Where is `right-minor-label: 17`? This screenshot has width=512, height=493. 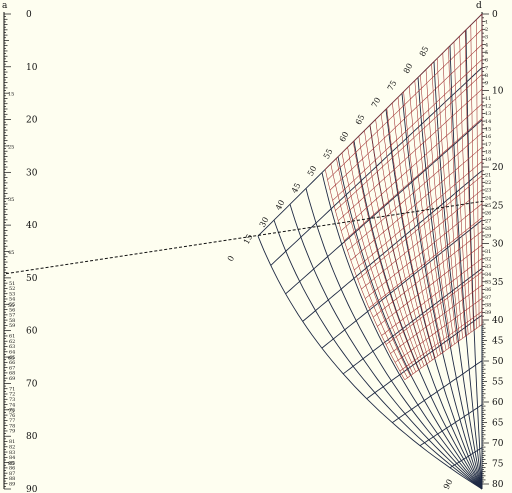
right-minor-label: 17 is located at coordinates (488, 145).